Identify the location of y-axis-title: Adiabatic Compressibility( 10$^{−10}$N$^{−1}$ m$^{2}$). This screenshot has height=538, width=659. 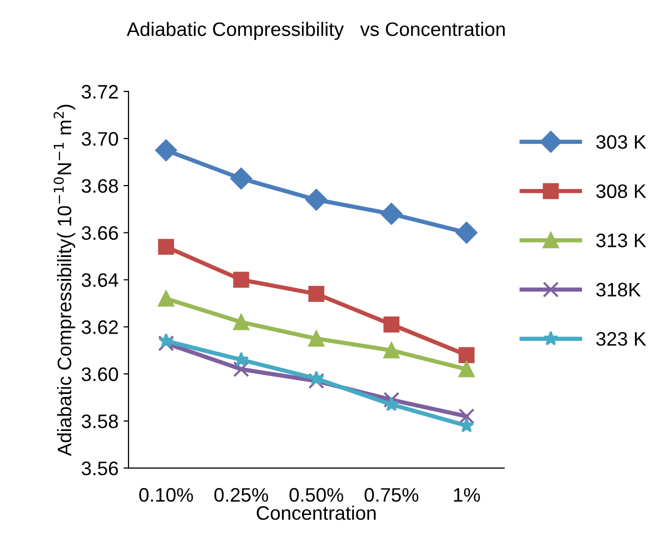
(65, 280).